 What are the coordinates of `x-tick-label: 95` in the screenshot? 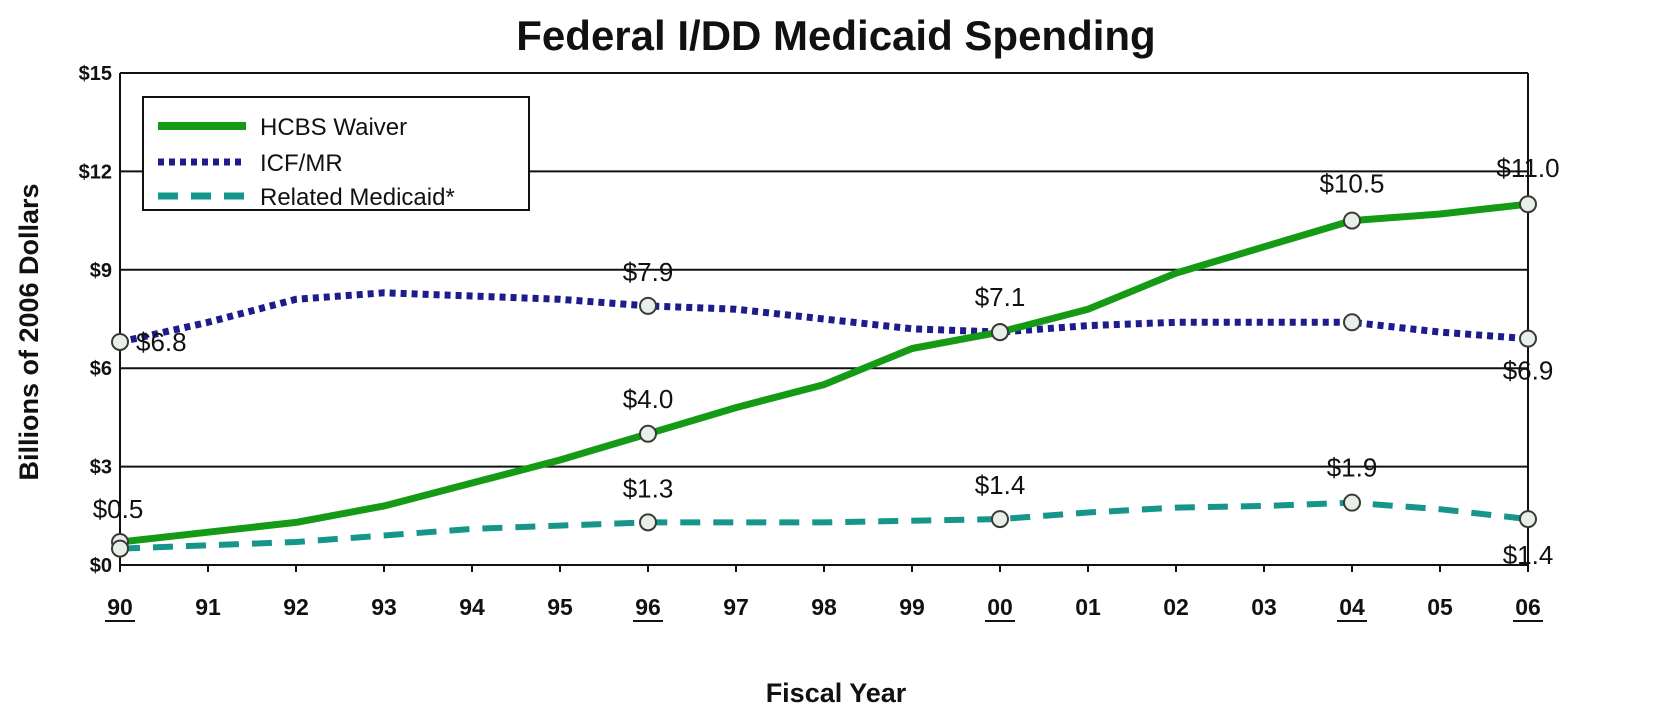 It's located at (560, 607).